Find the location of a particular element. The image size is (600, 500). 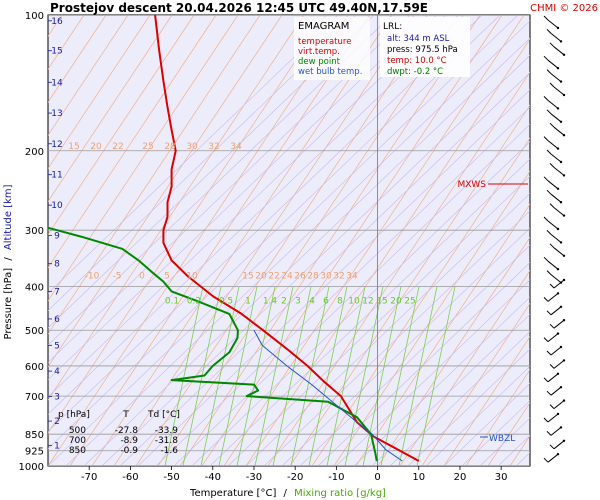

x-tick--70: -70 is located at coordinates (89, 477).